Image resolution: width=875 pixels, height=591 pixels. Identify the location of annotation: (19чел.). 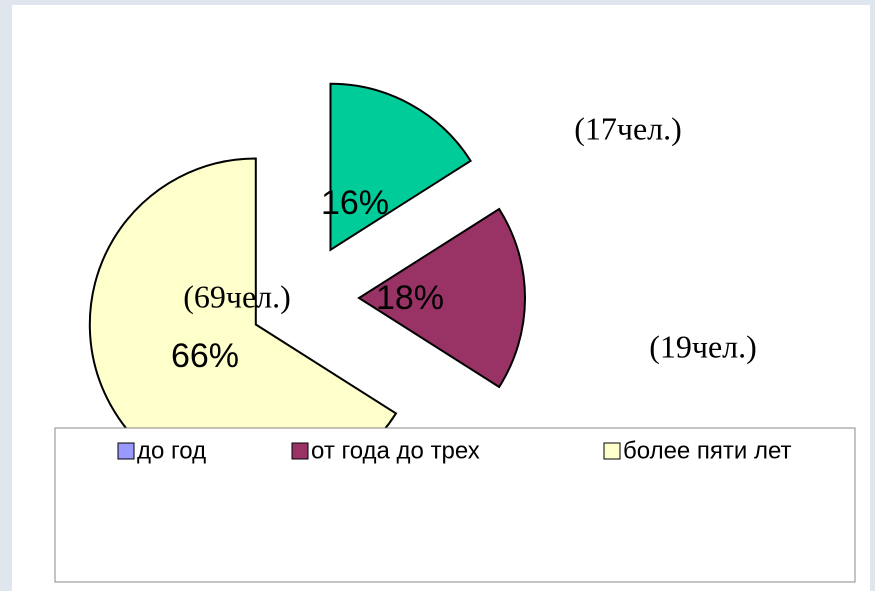
(703, 346).